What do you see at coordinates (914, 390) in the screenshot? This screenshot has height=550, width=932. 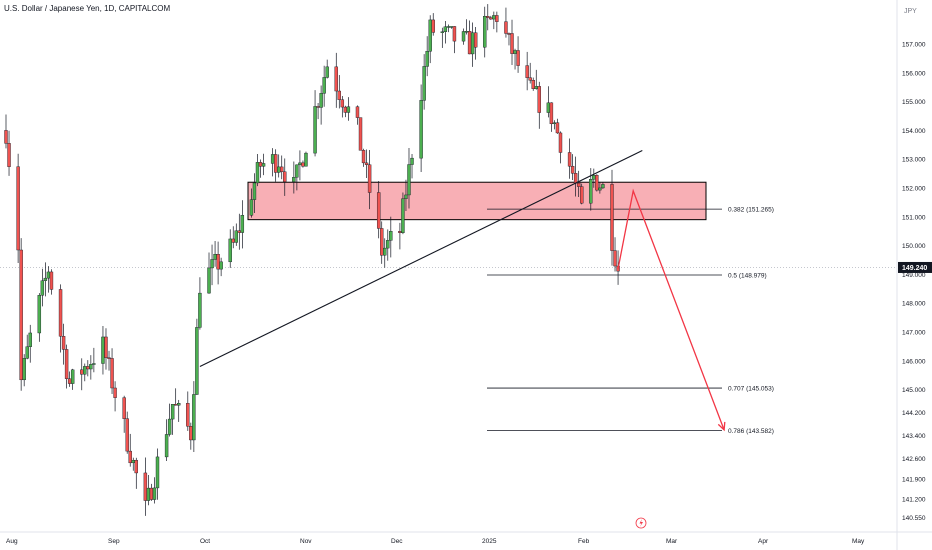 I see `y-tick-label-12: 145.000` at bounding box center [914, 390].